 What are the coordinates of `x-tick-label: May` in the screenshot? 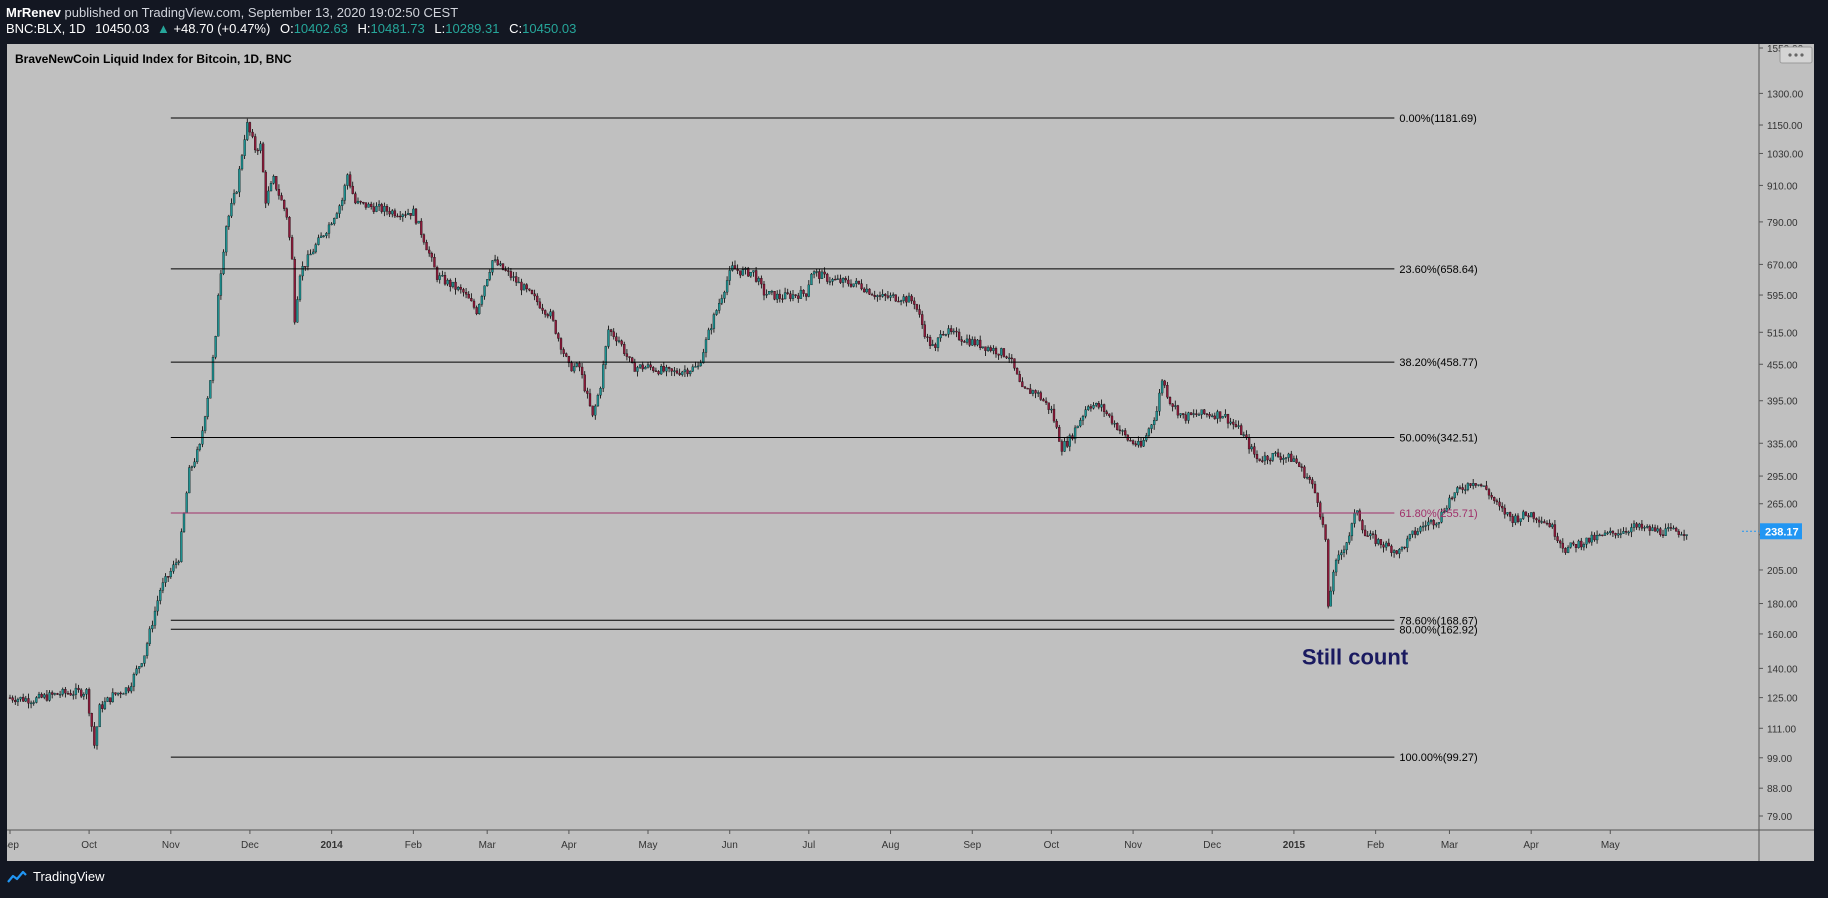 It's located at (648, 845).